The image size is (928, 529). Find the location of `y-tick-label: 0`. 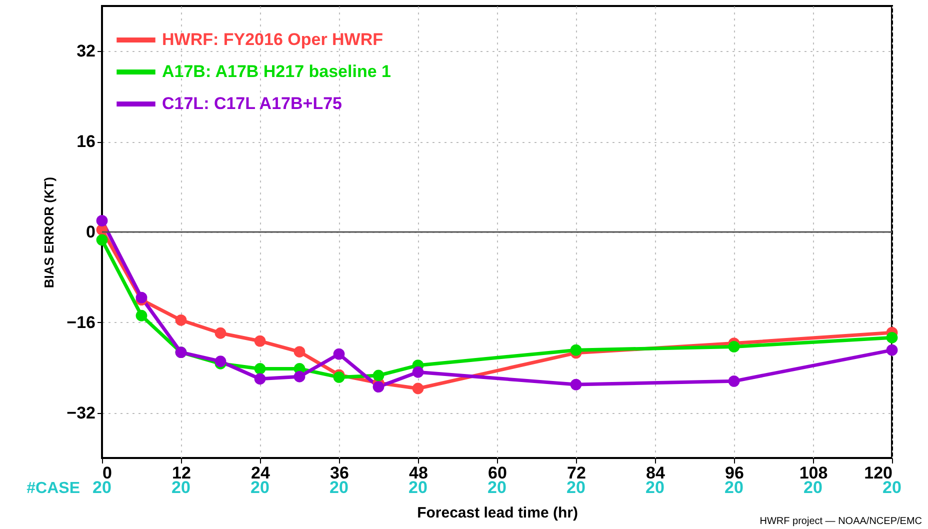

y-tick-label: 0 is located at coordinates (91, 232).